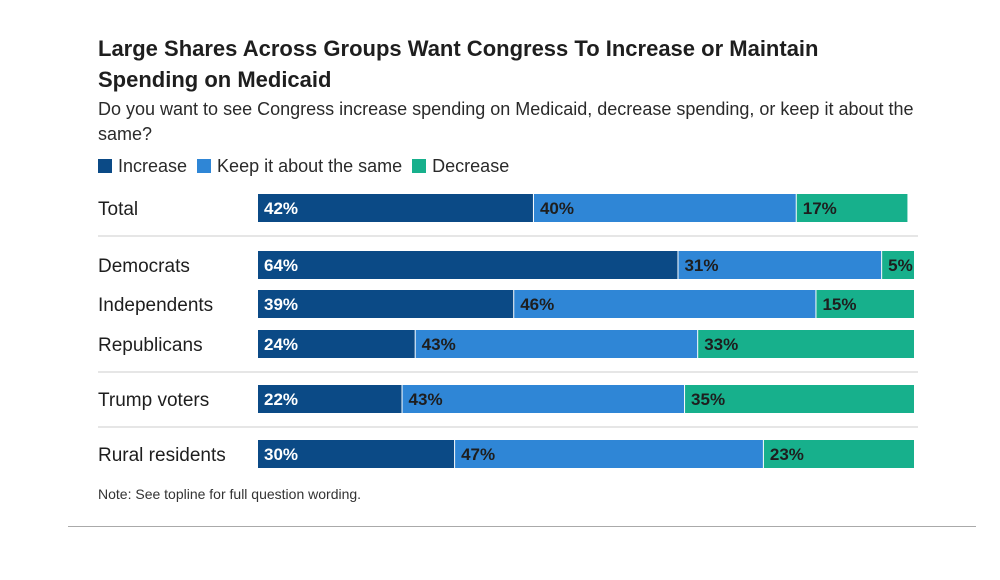 The width and height of the screenshot is (1000, 580). I want to click on legend-label-decrease: Decrease, so click(471, 165).